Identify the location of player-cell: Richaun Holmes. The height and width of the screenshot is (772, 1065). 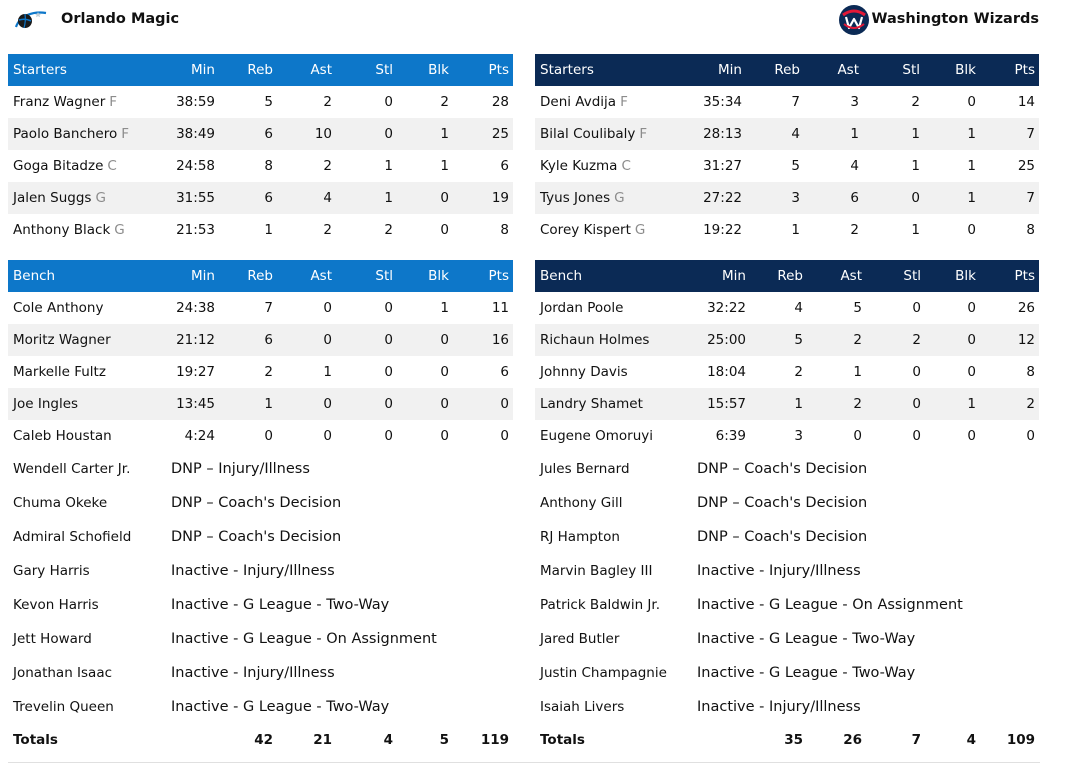
(616, 340).